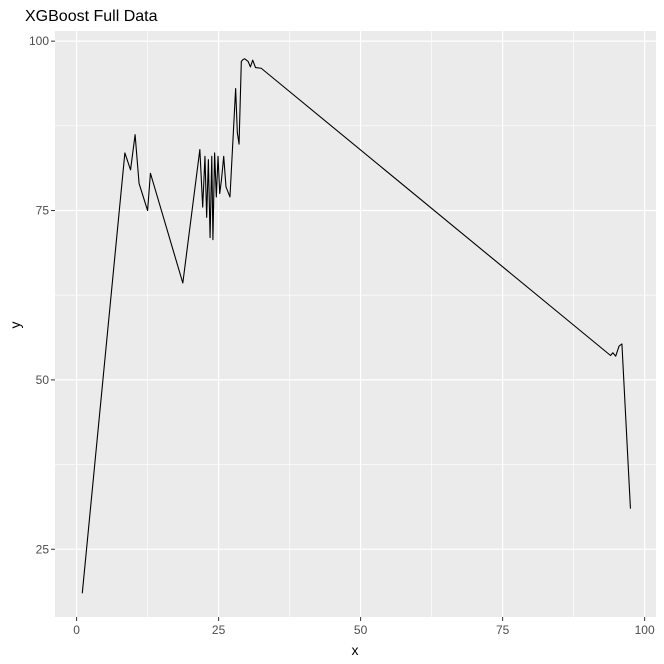  I want to click on x-tick-label: 75, so click(503, 630).